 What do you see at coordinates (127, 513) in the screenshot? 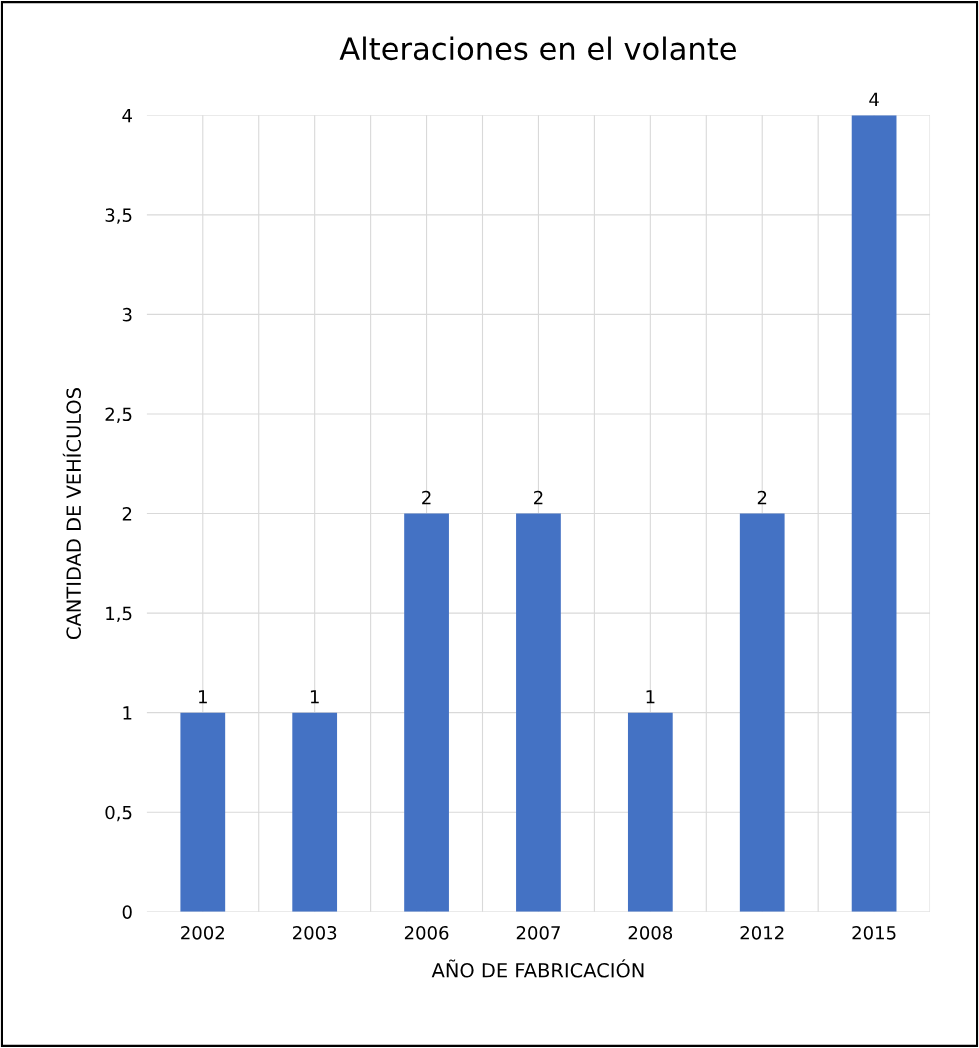
I see `y-tick-label: 2` at bounding box center [127, 513].